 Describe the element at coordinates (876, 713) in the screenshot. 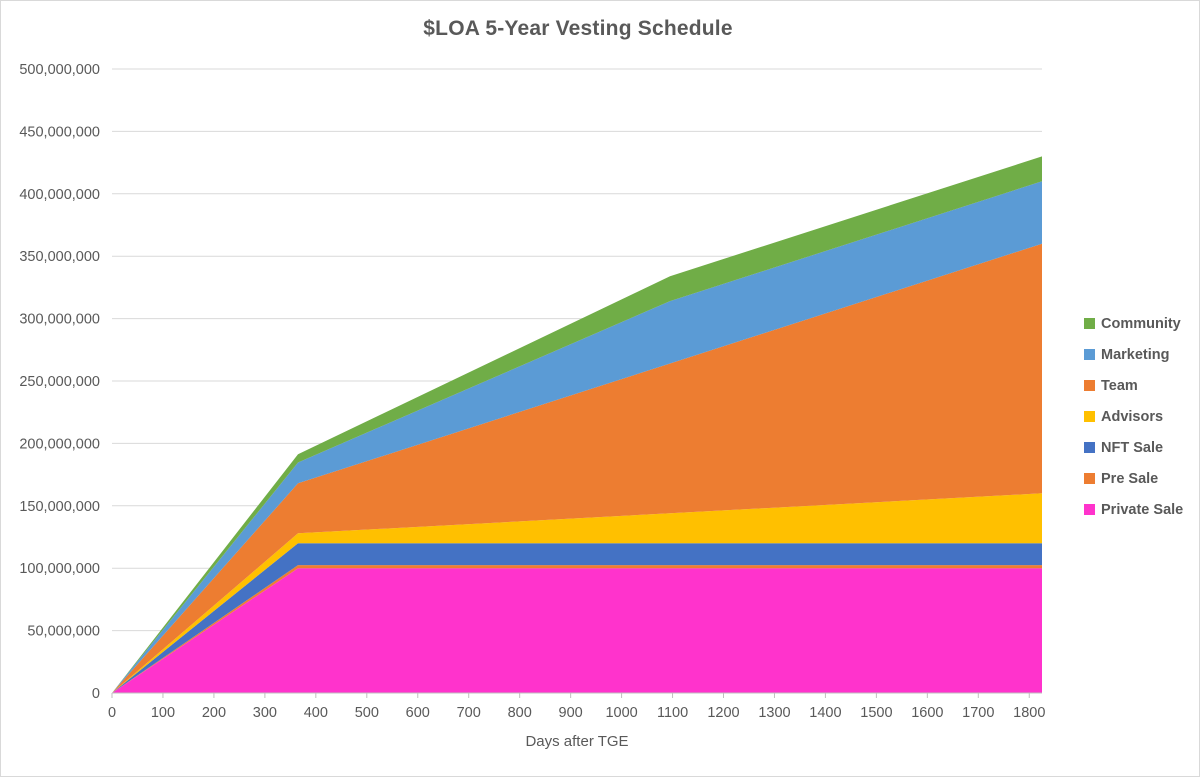

I see `x-tick-label: 1500` at that location.